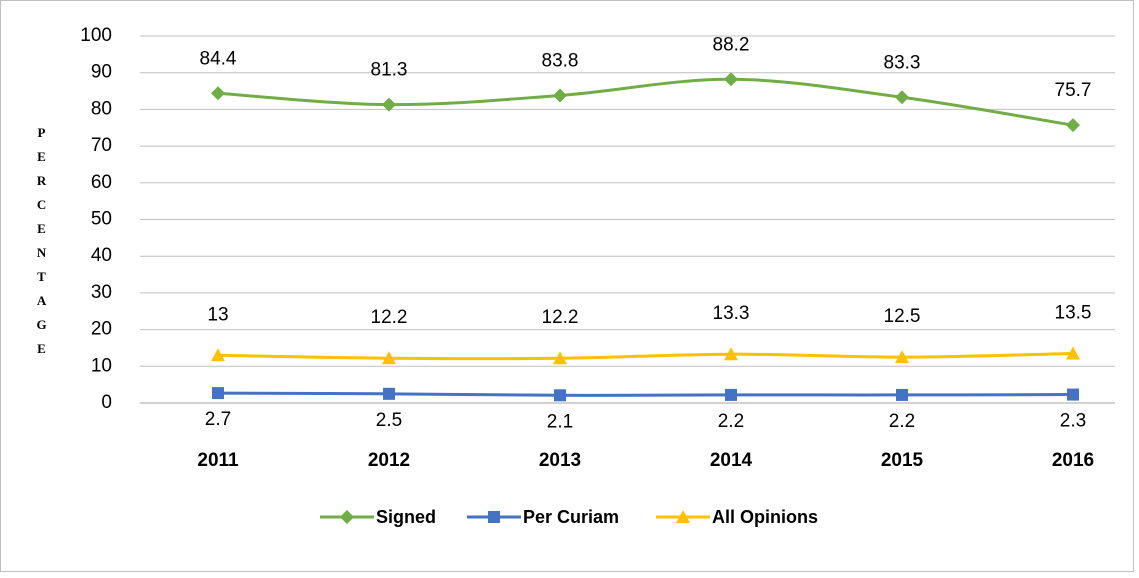 The width and height of the screenshot is (1139, 578). I want to click on data-label: 2.1, so click(560, 421).